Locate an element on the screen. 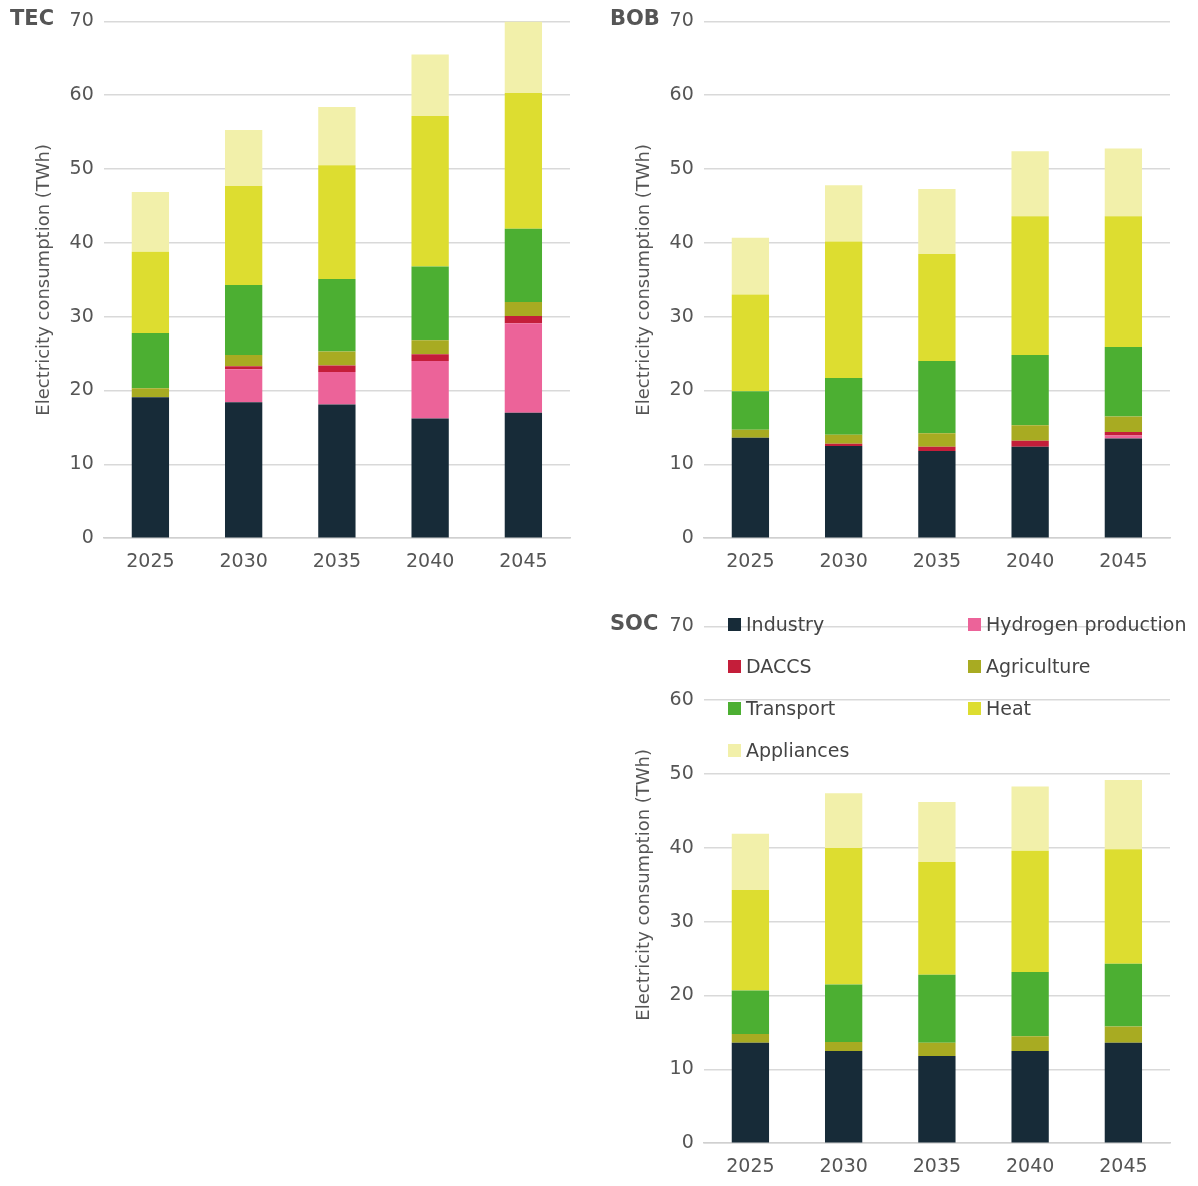 This screenshot has width=1198, height=1186. y-tick-label: 60 is located at coordinates (681, 698).